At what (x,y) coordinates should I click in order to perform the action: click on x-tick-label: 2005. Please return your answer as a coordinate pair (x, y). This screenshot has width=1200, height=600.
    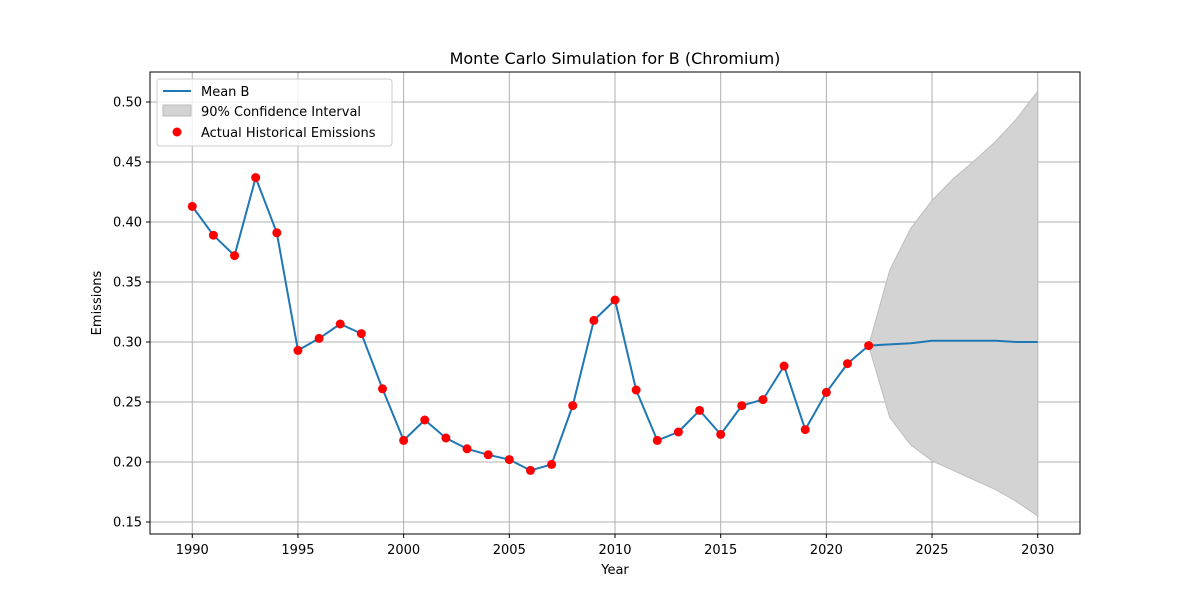
    Looking at the image, I should click on (509, 550).